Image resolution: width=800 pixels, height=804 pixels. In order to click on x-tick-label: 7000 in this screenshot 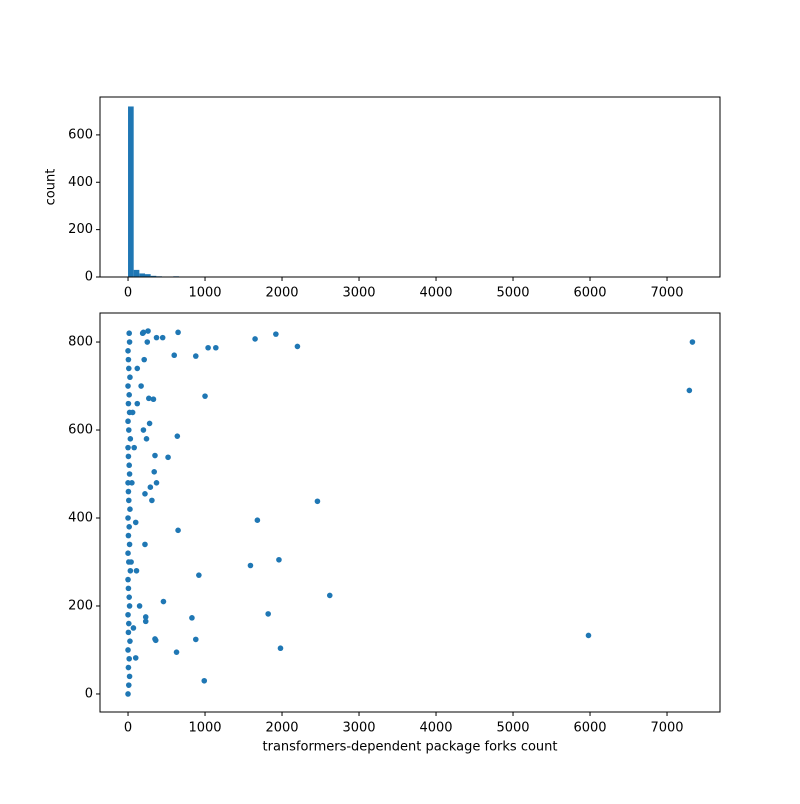, I will do `click(666, 293)`.